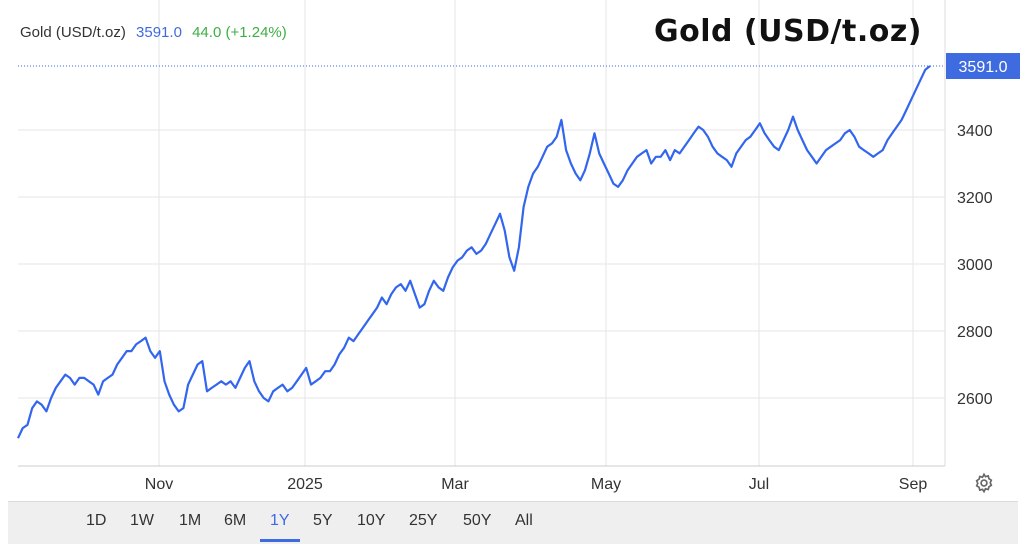 Image resolution: width=1024 pixels, height=550 pixels. I want to click on y-tick-label: 3200, so click(975, 198).